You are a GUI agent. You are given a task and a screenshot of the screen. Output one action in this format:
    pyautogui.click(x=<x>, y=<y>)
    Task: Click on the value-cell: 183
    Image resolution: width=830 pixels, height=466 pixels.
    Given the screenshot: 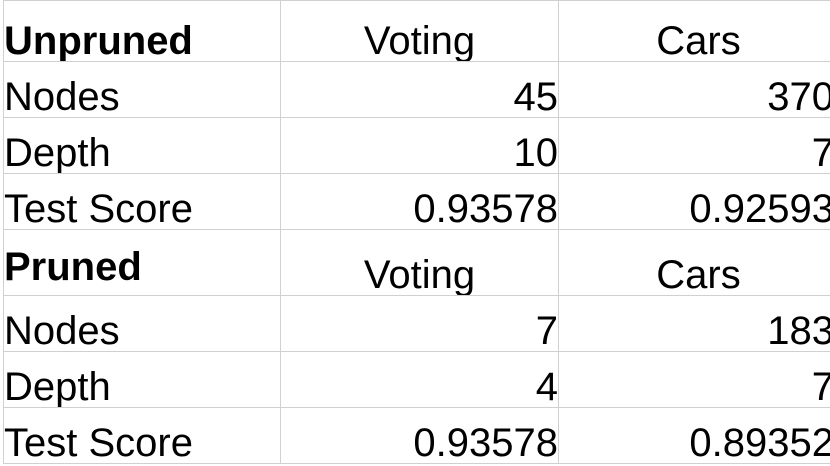 What is the action you would take?
    pyautogui.click(x=694, y=323)
    